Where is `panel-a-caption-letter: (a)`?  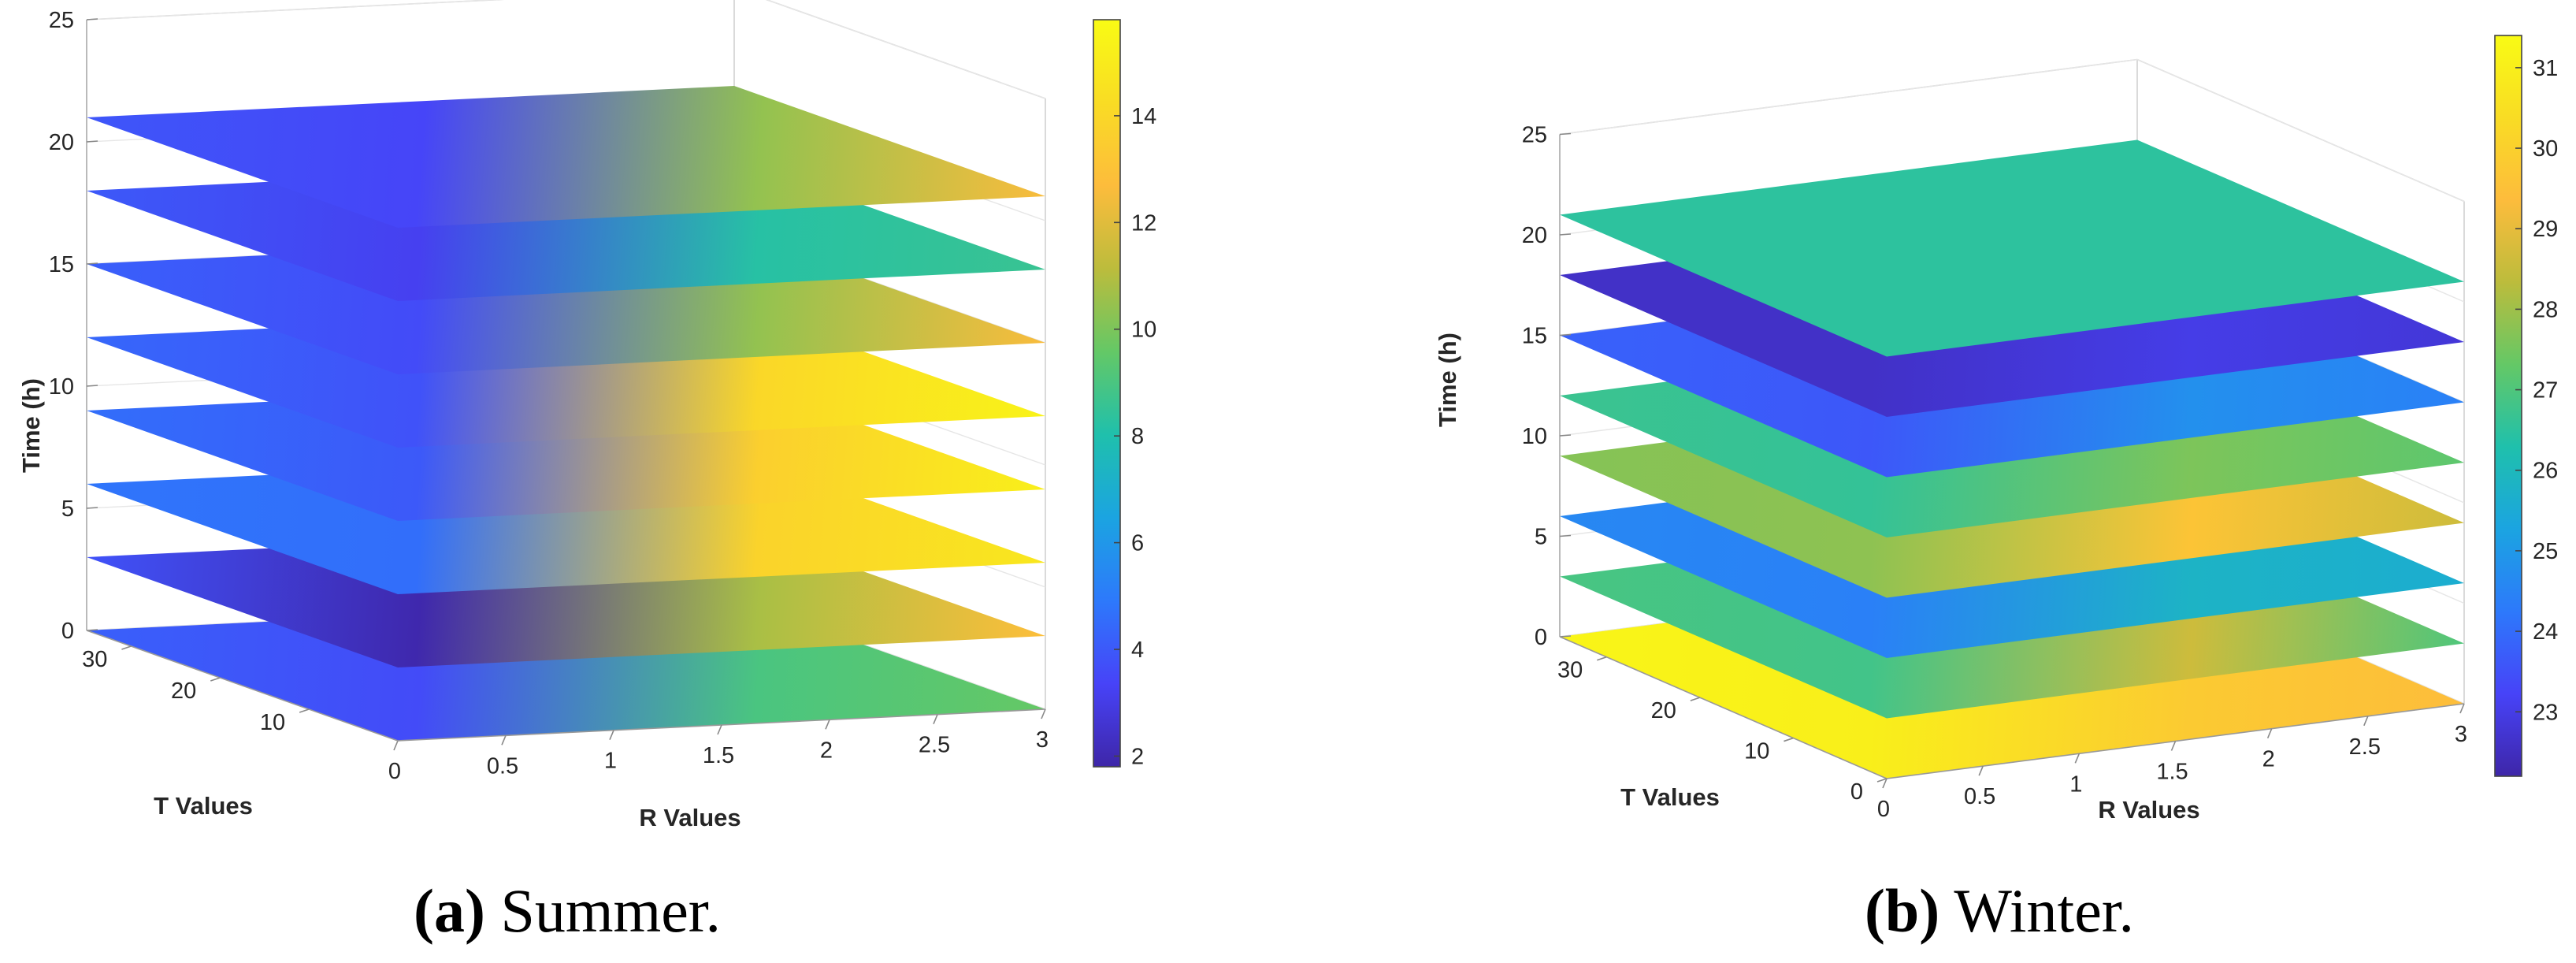 panel-a-caption-letter: (a) is located at coordinates (449, 910).